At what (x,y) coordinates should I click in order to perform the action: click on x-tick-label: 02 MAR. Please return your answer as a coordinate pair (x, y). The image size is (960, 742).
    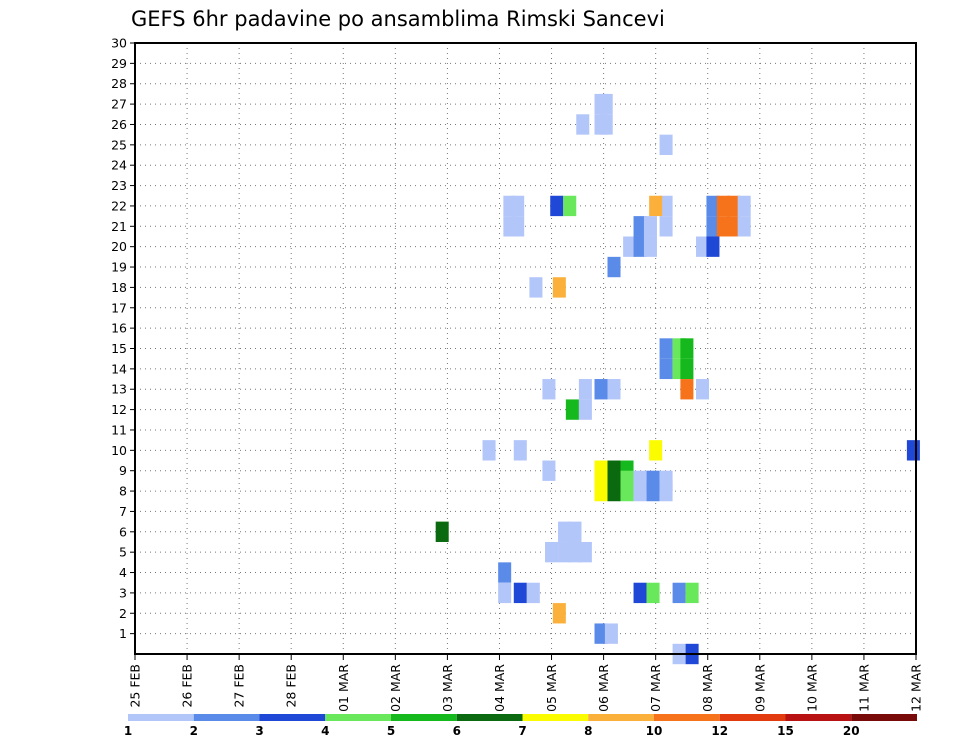
    Looking at the image, I should click on (395, 688).